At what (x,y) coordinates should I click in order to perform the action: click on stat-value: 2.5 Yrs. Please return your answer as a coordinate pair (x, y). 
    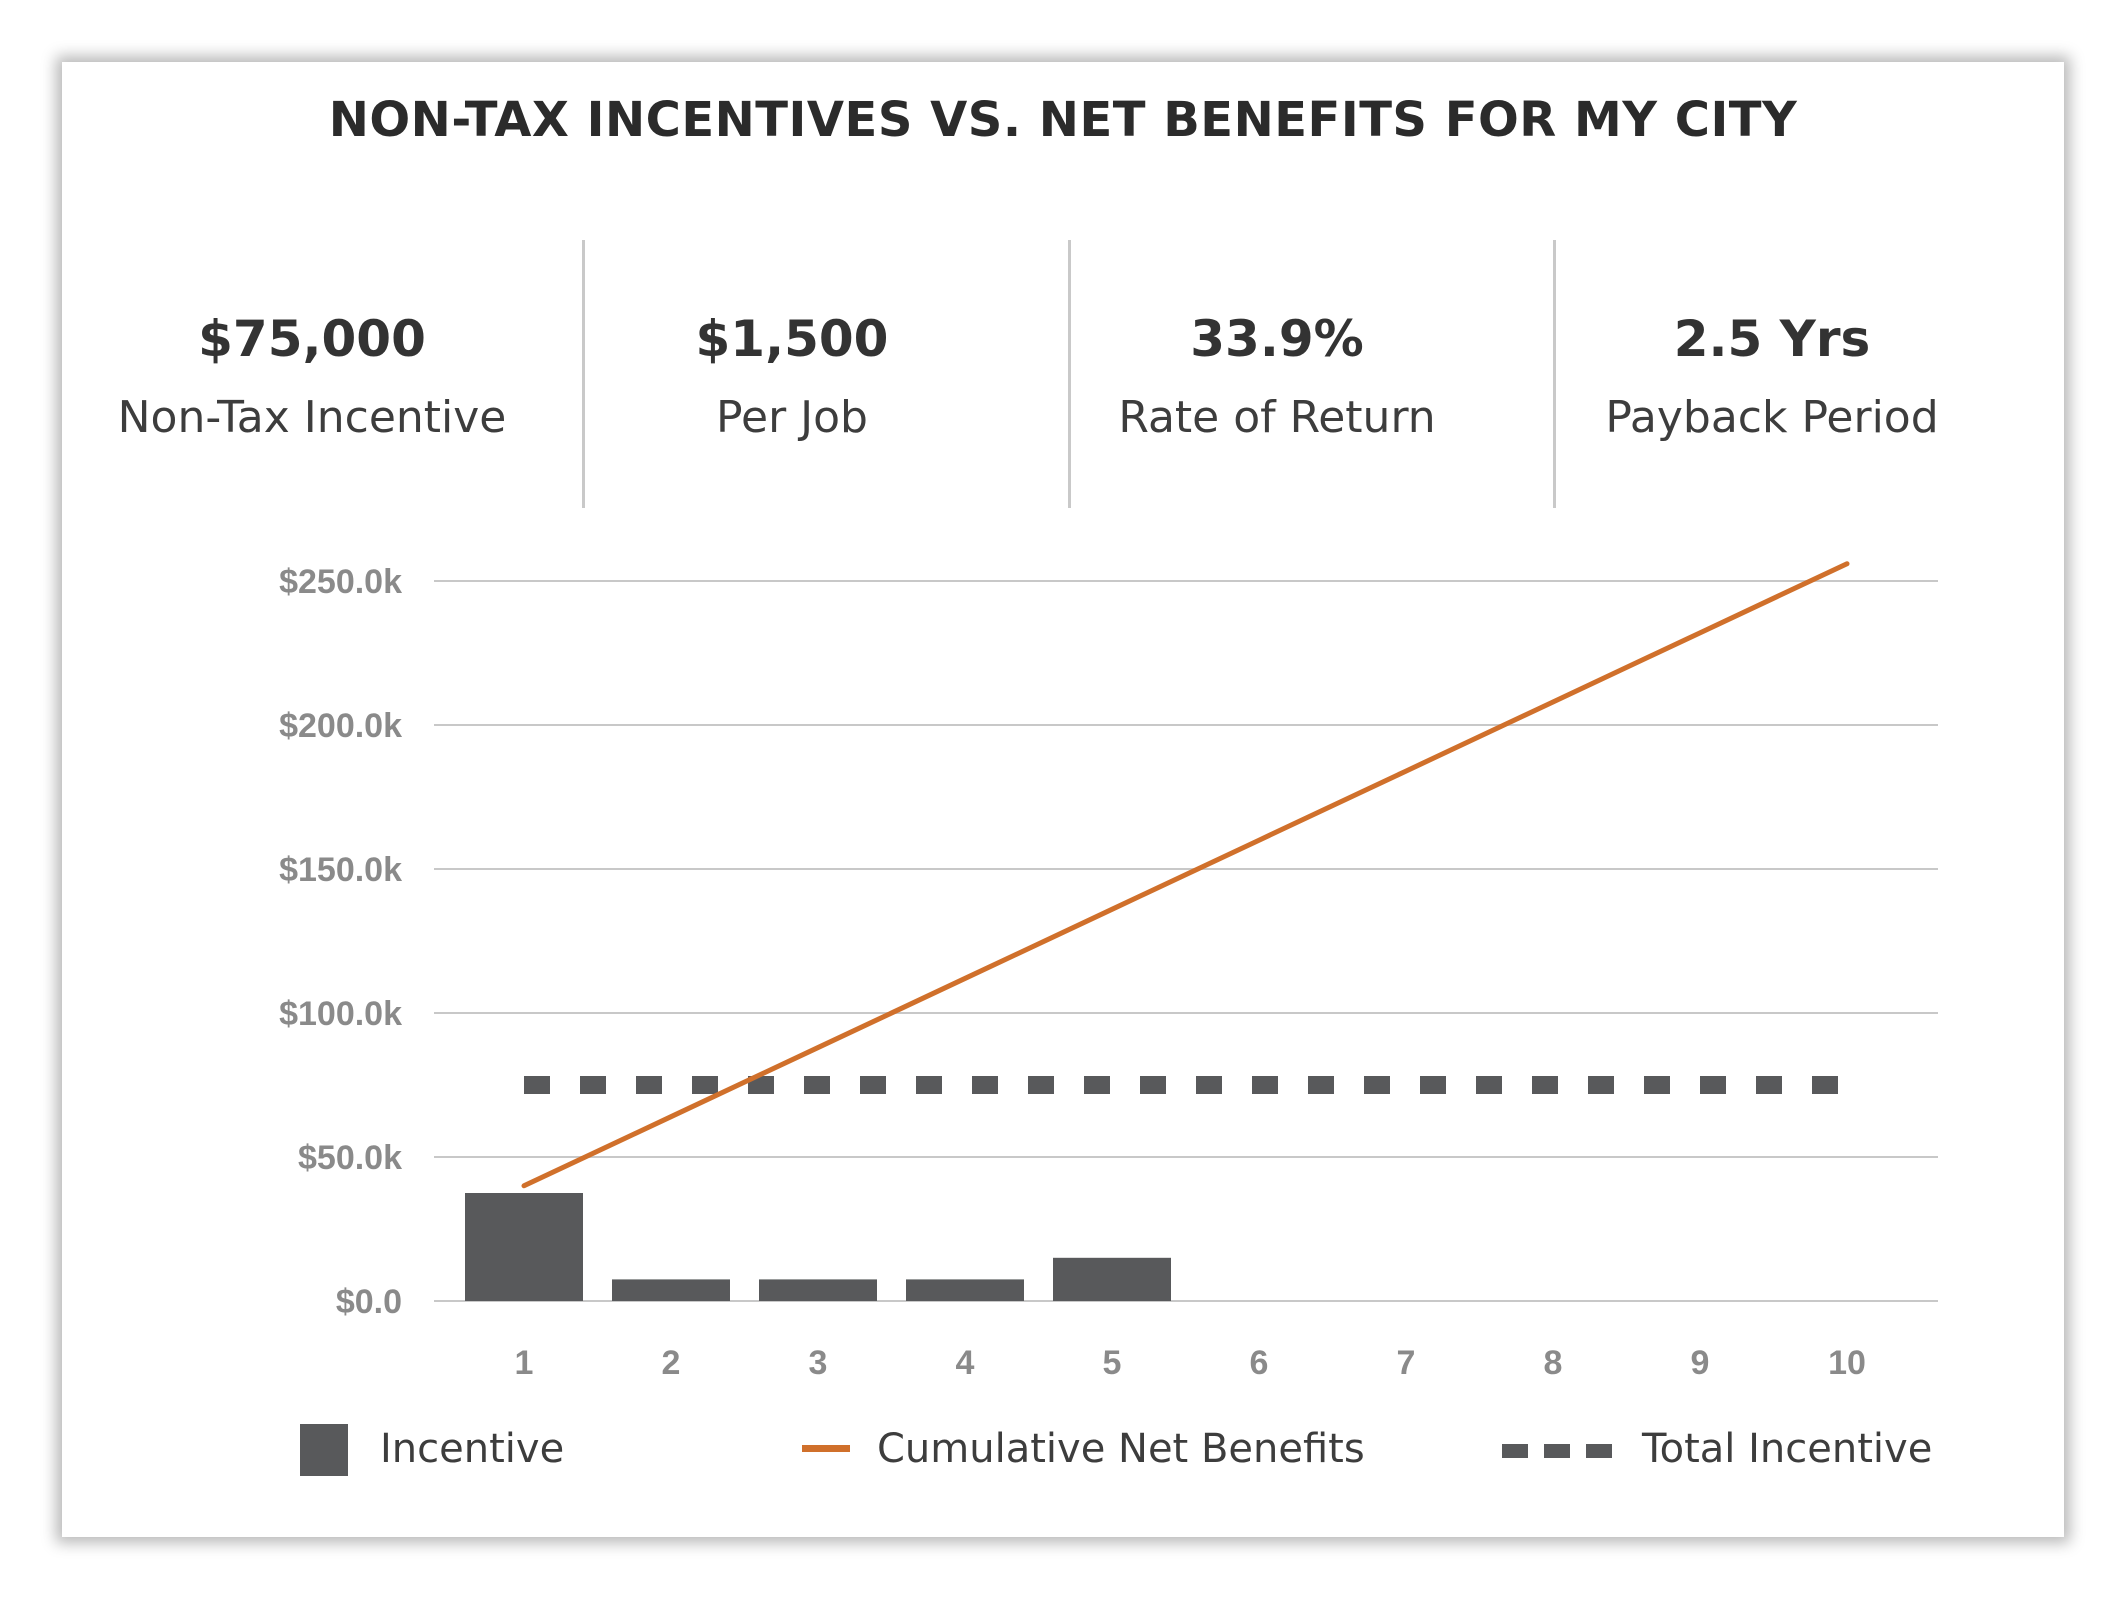
    Looking at the image, I should click on (1772, 339).